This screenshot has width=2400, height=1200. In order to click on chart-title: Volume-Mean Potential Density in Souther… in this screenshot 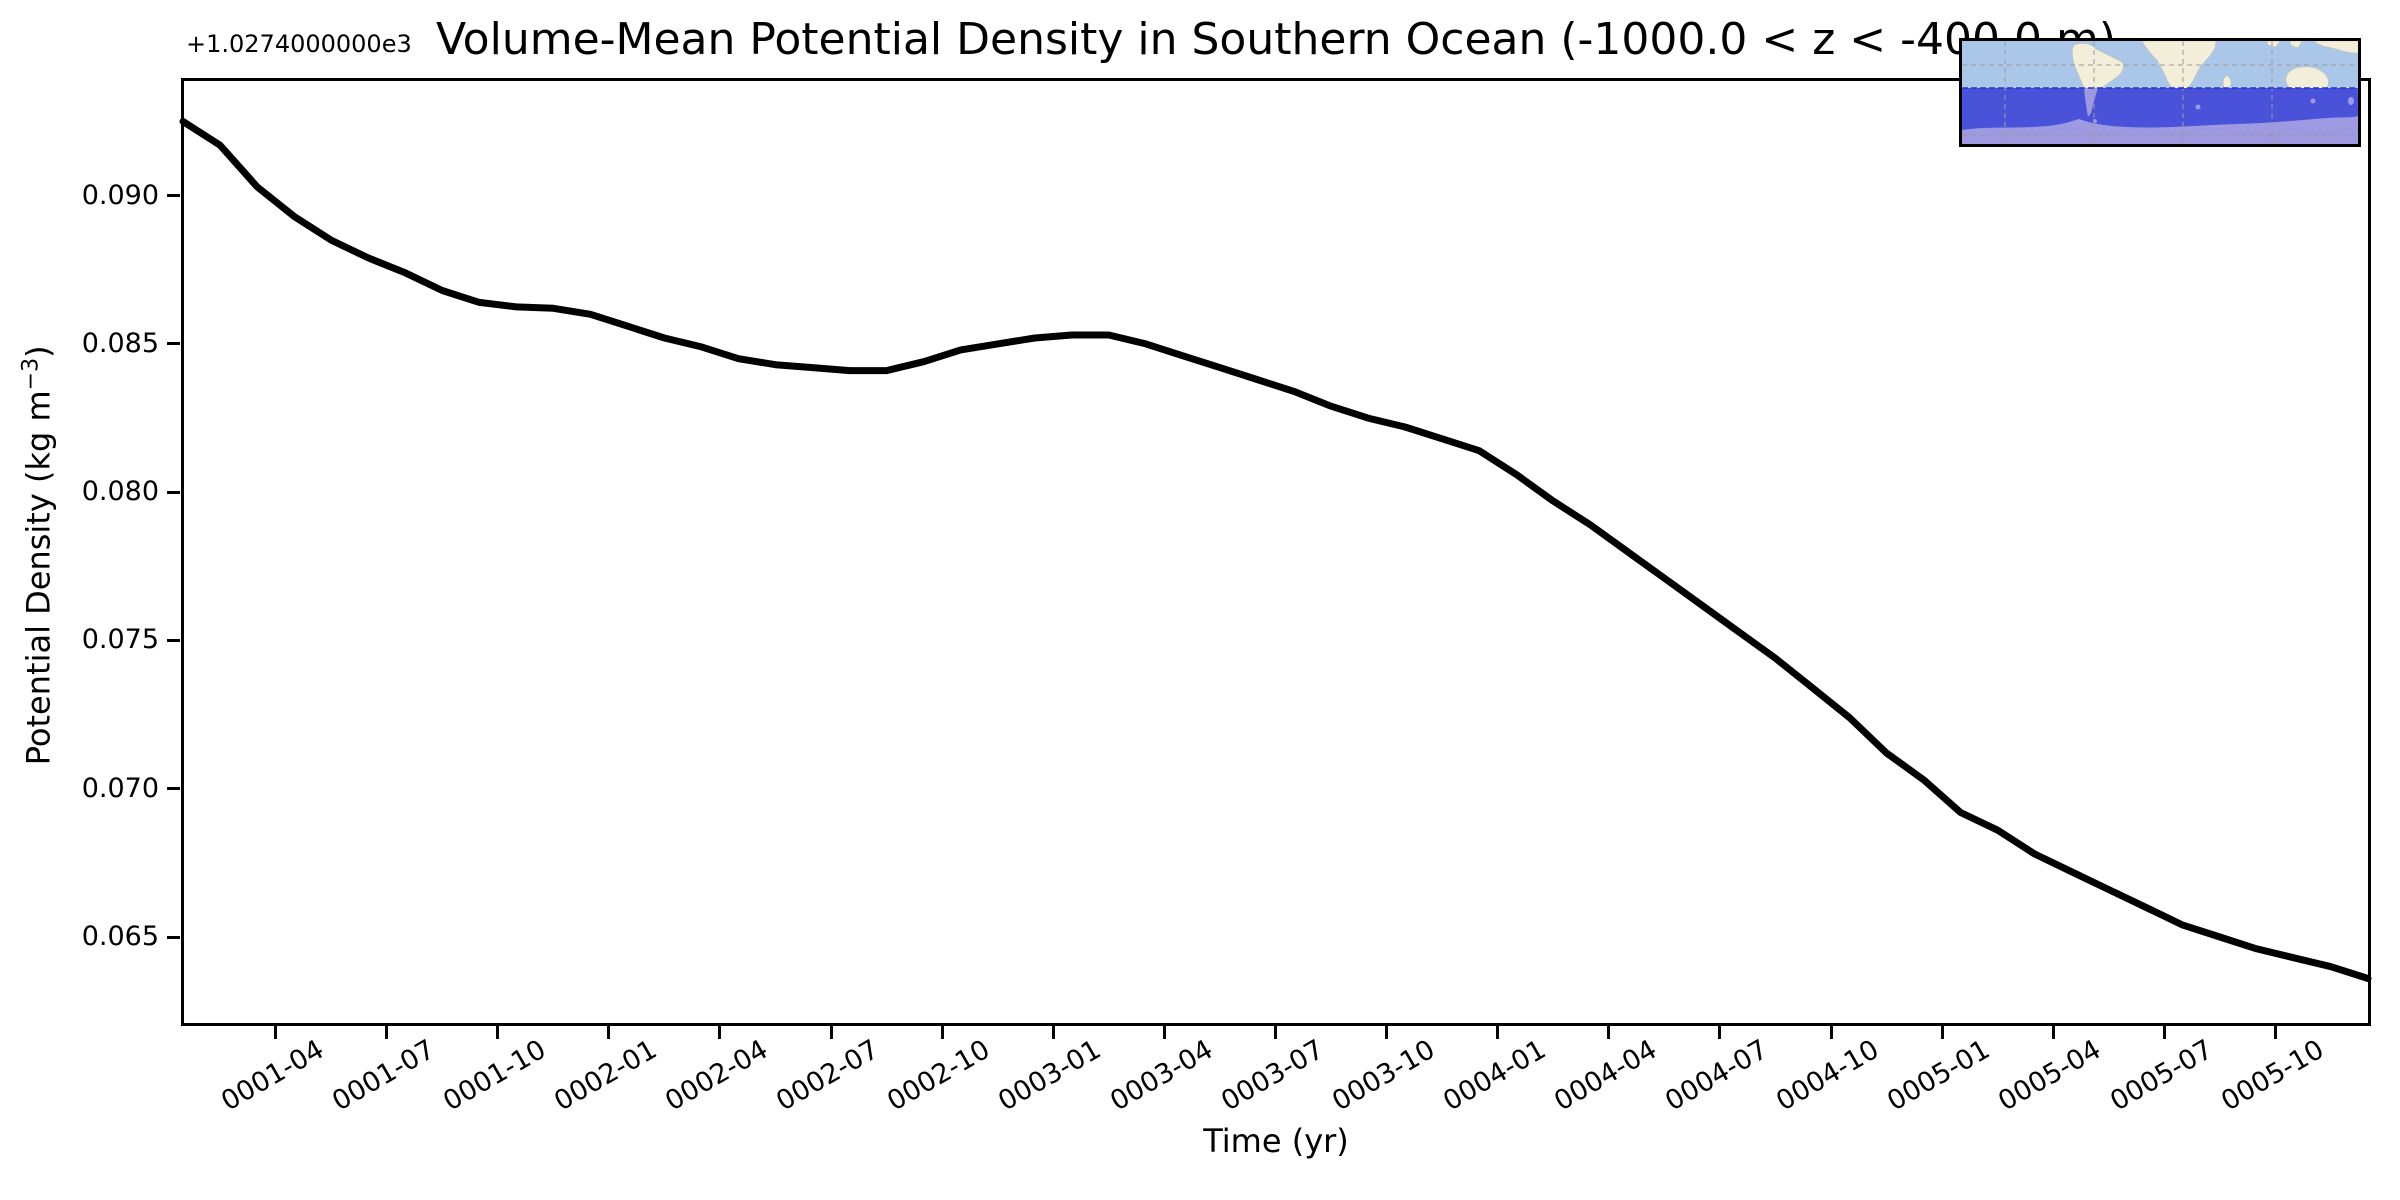, I will do `click(1276, 39)`.